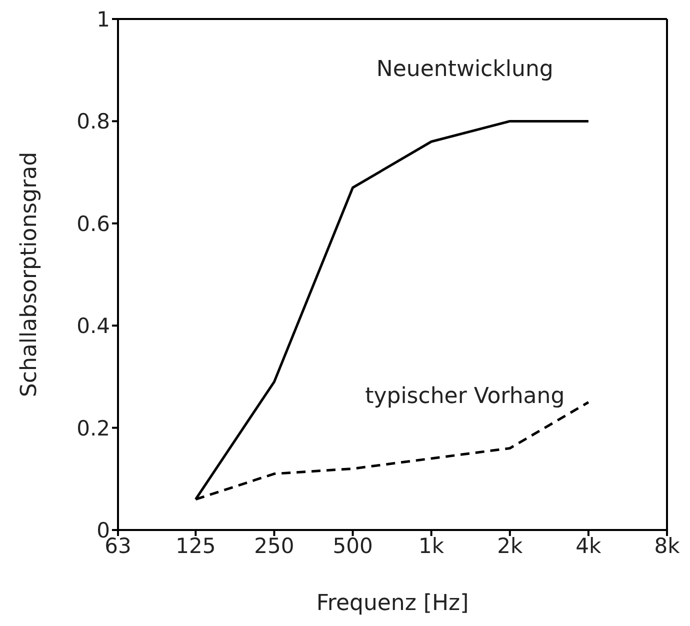  Describe the element at coordinates (93, 224) in the screenshot. I see `y-tick-label: 0.6` at that location.